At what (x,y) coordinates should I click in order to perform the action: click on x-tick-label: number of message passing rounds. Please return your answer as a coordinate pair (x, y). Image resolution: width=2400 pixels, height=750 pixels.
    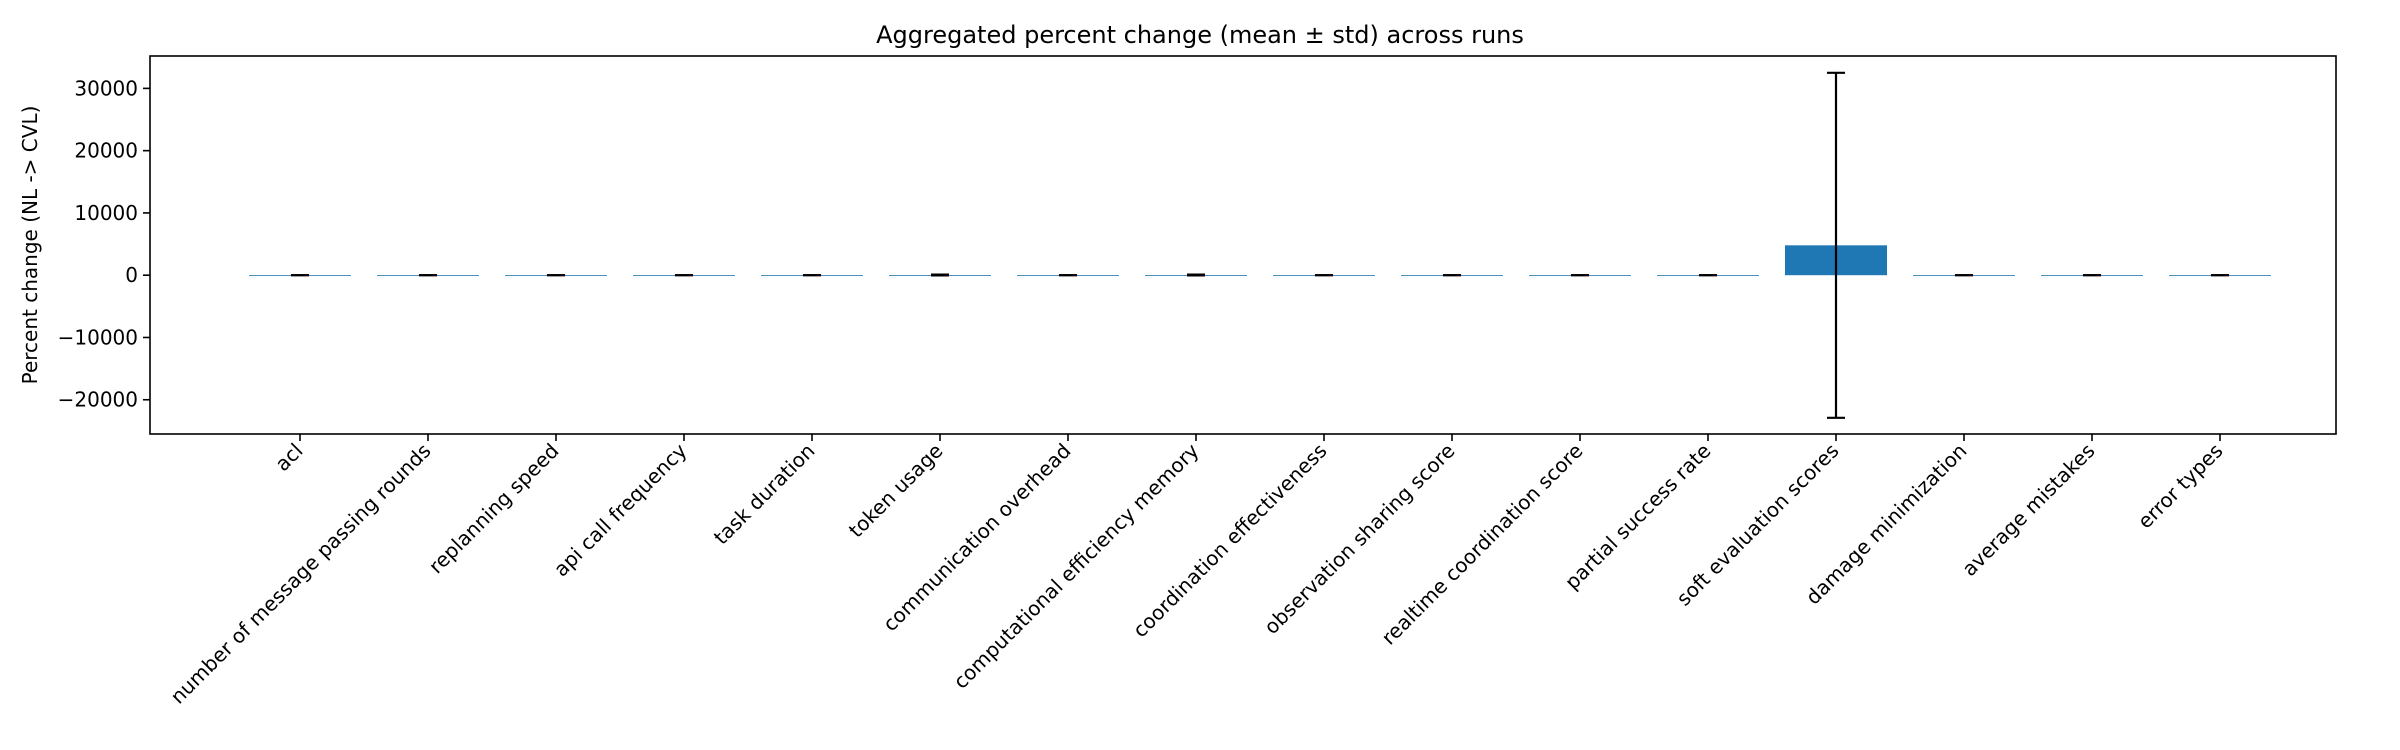
    Looking at the image, I should click on (301, 574).